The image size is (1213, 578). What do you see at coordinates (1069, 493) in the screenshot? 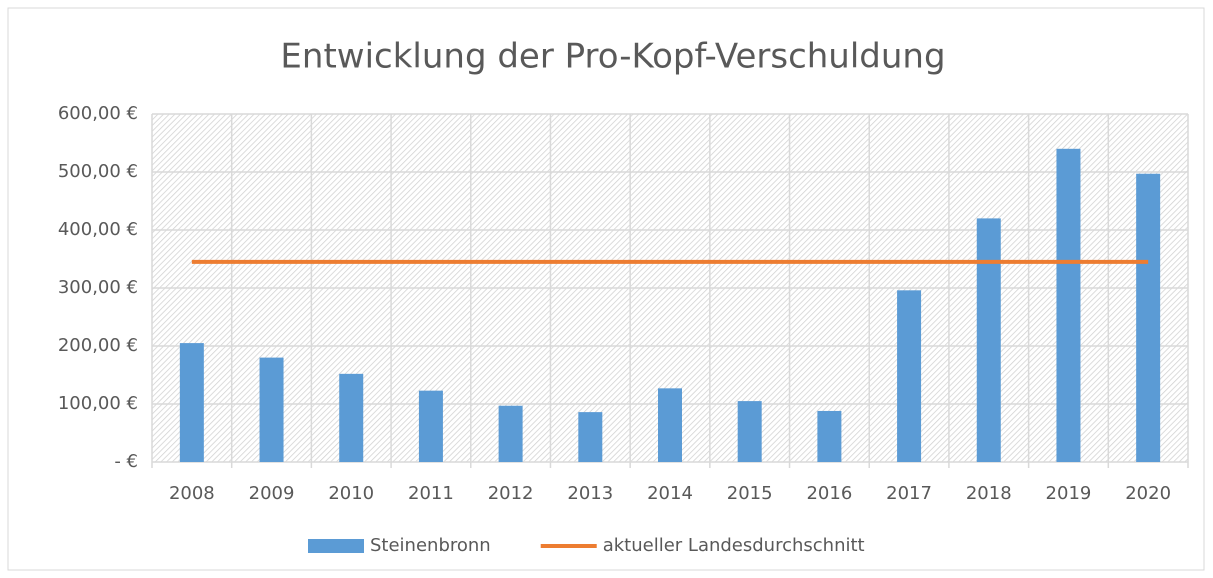
I see `x-tick-label: 2019` at bounding box center [1069, 493].